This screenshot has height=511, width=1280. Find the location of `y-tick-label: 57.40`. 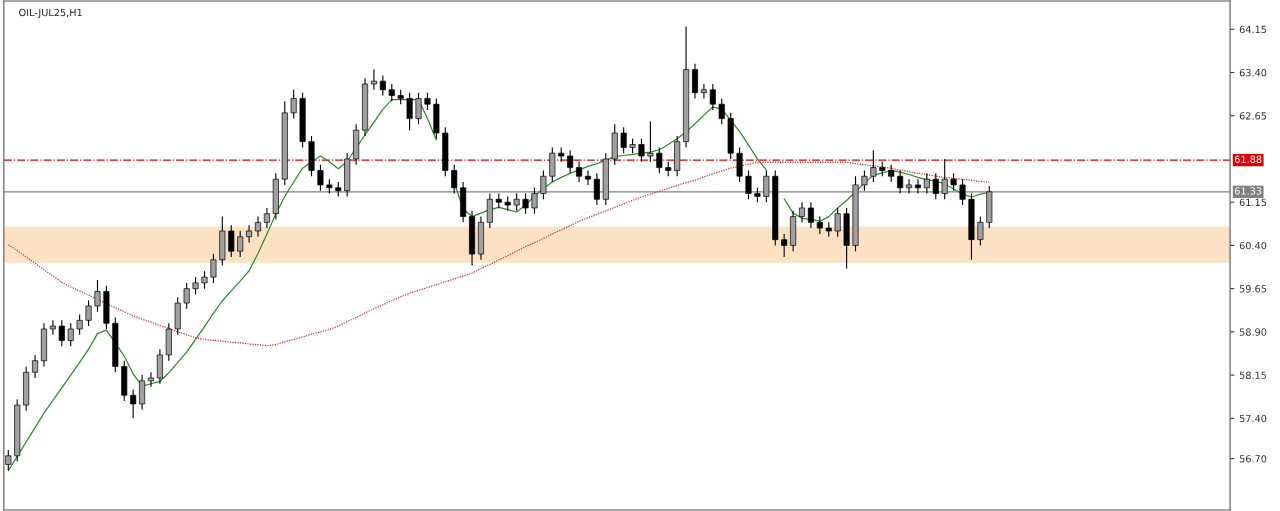

y-tick-label: 57.40 is located at coordinates (1253, 418).